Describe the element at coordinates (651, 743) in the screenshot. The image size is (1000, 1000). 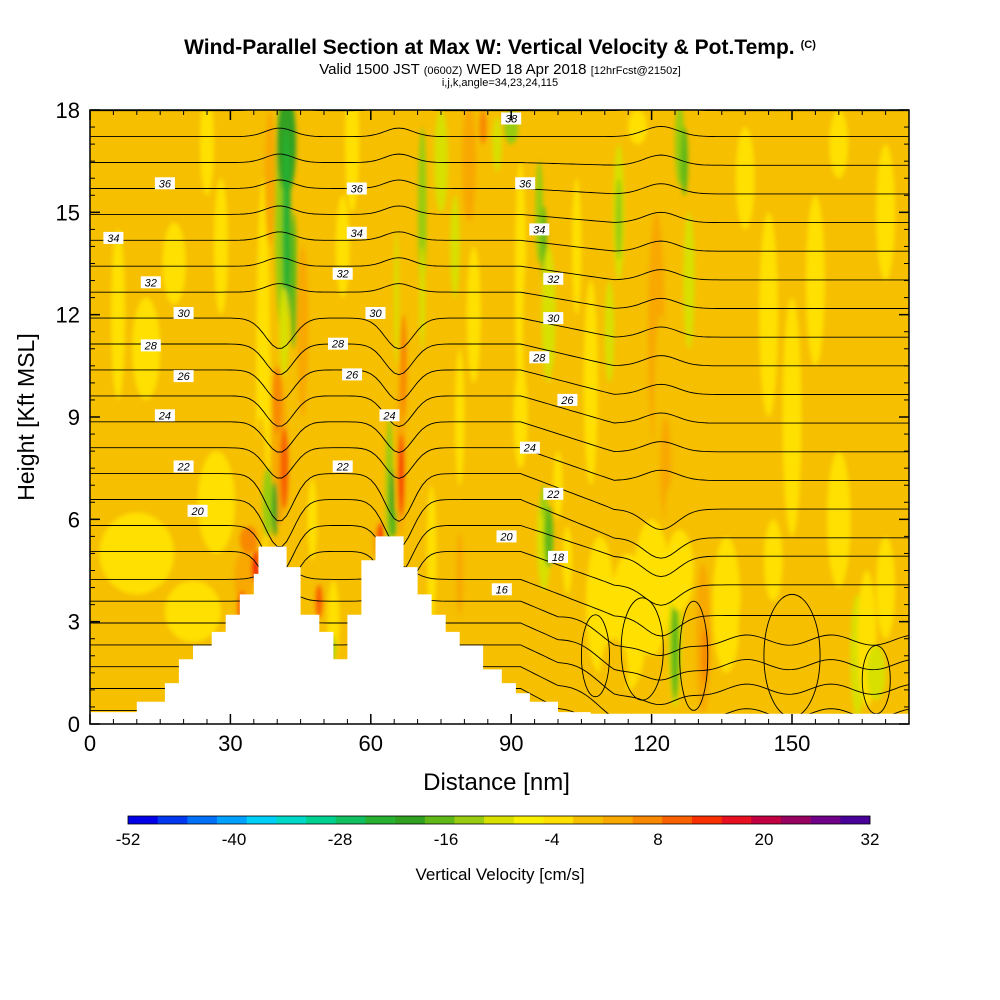
I see `x-tick-label: 120` at that location.